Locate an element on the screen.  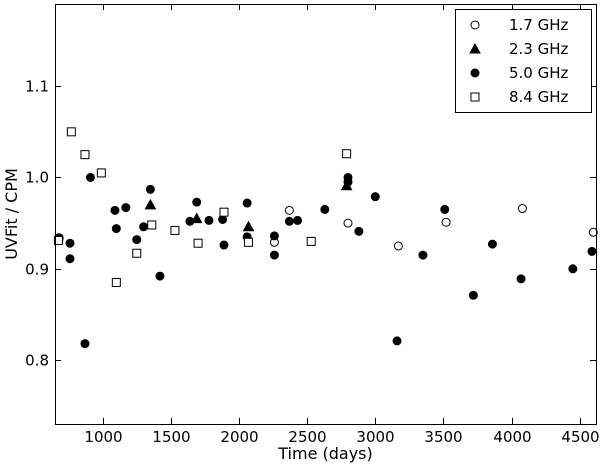
legend-label: 2.3 GHz is located at coordinates (539, 49).